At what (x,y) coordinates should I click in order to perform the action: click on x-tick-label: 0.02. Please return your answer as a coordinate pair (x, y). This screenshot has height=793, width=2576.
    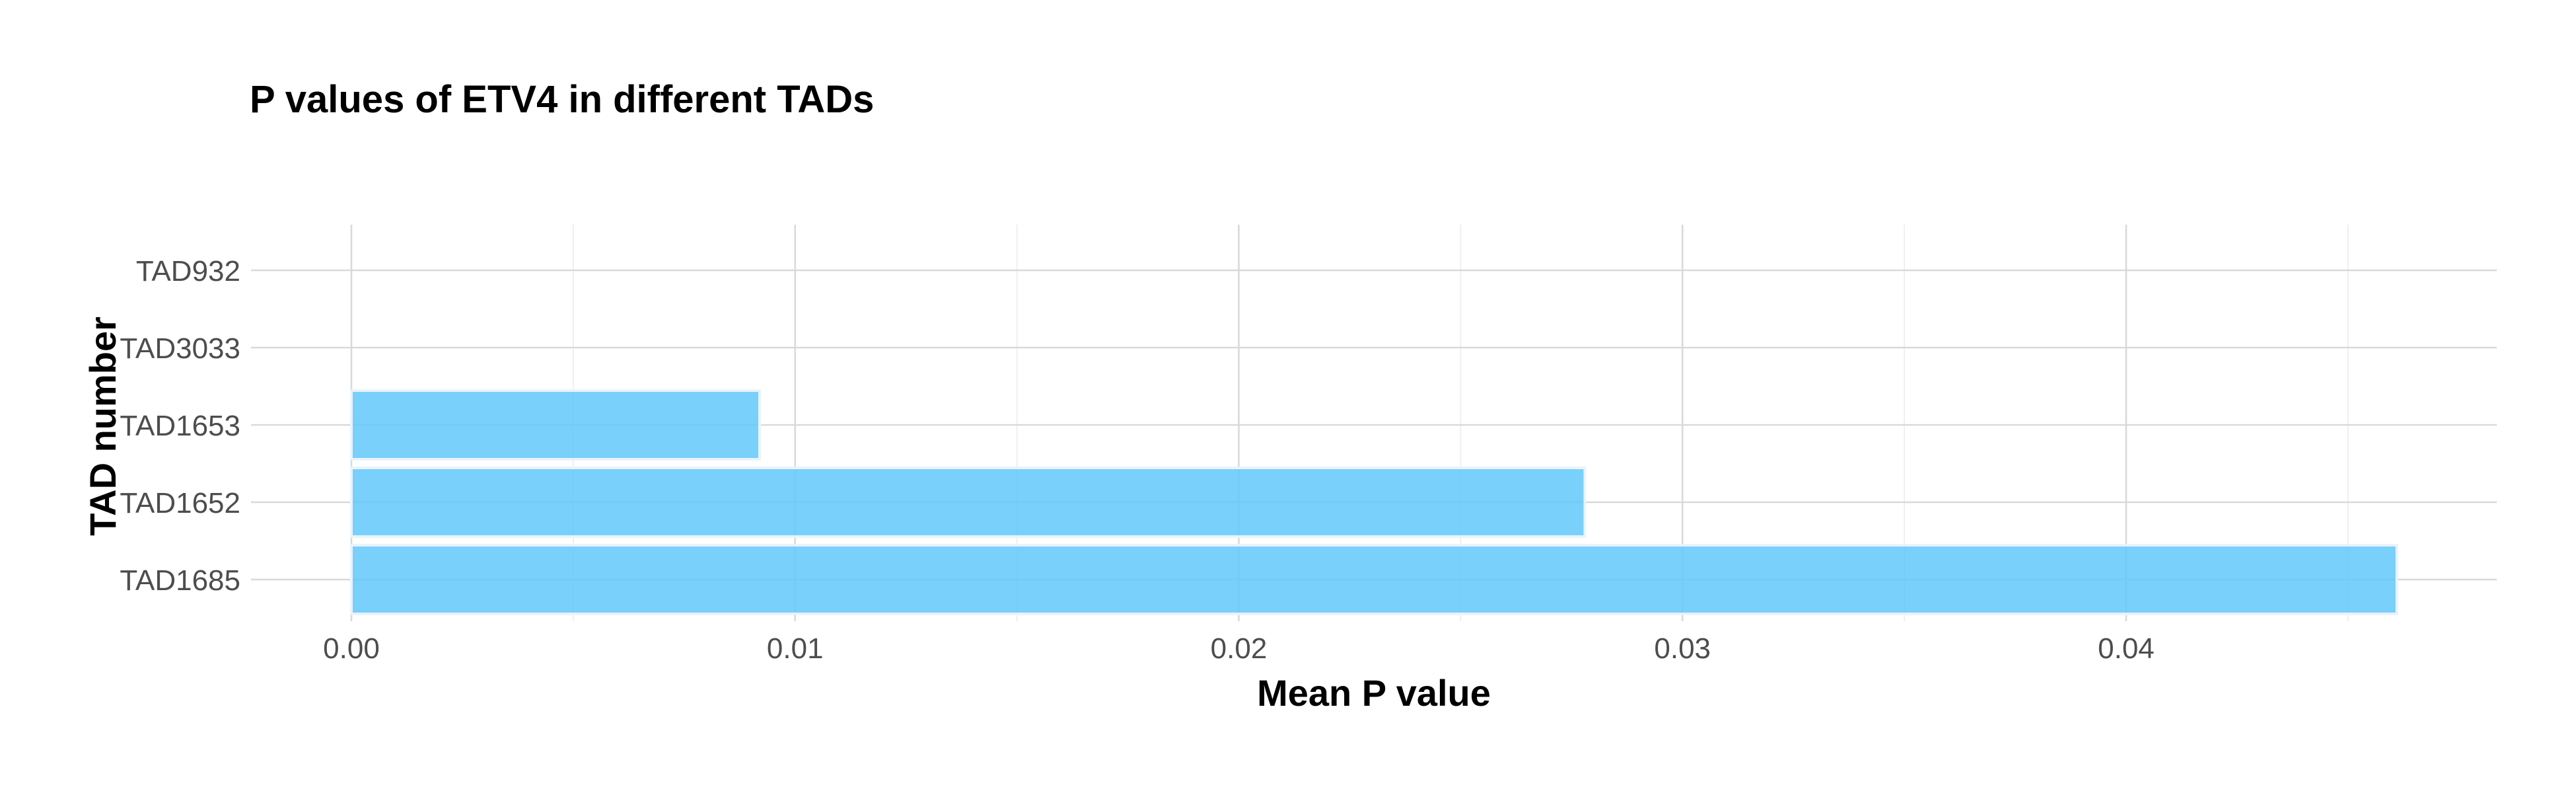
    Looking at the image, I should click on (1239, 649).